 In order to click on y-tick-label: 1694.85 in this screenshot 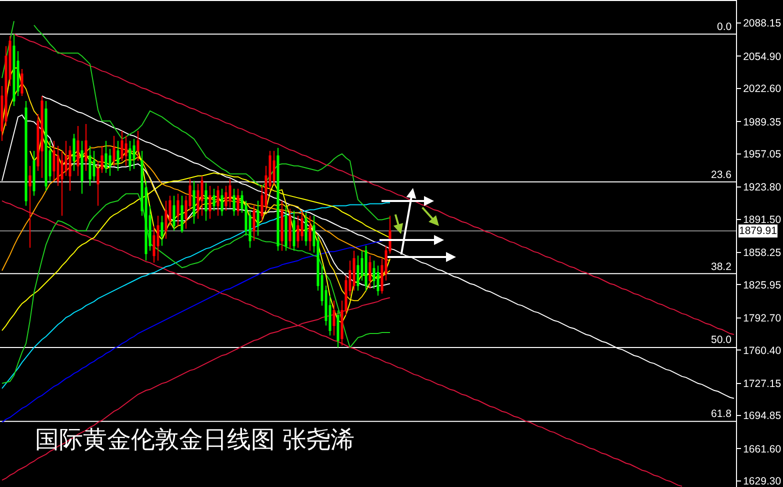, I will do `click(762, 416)`.